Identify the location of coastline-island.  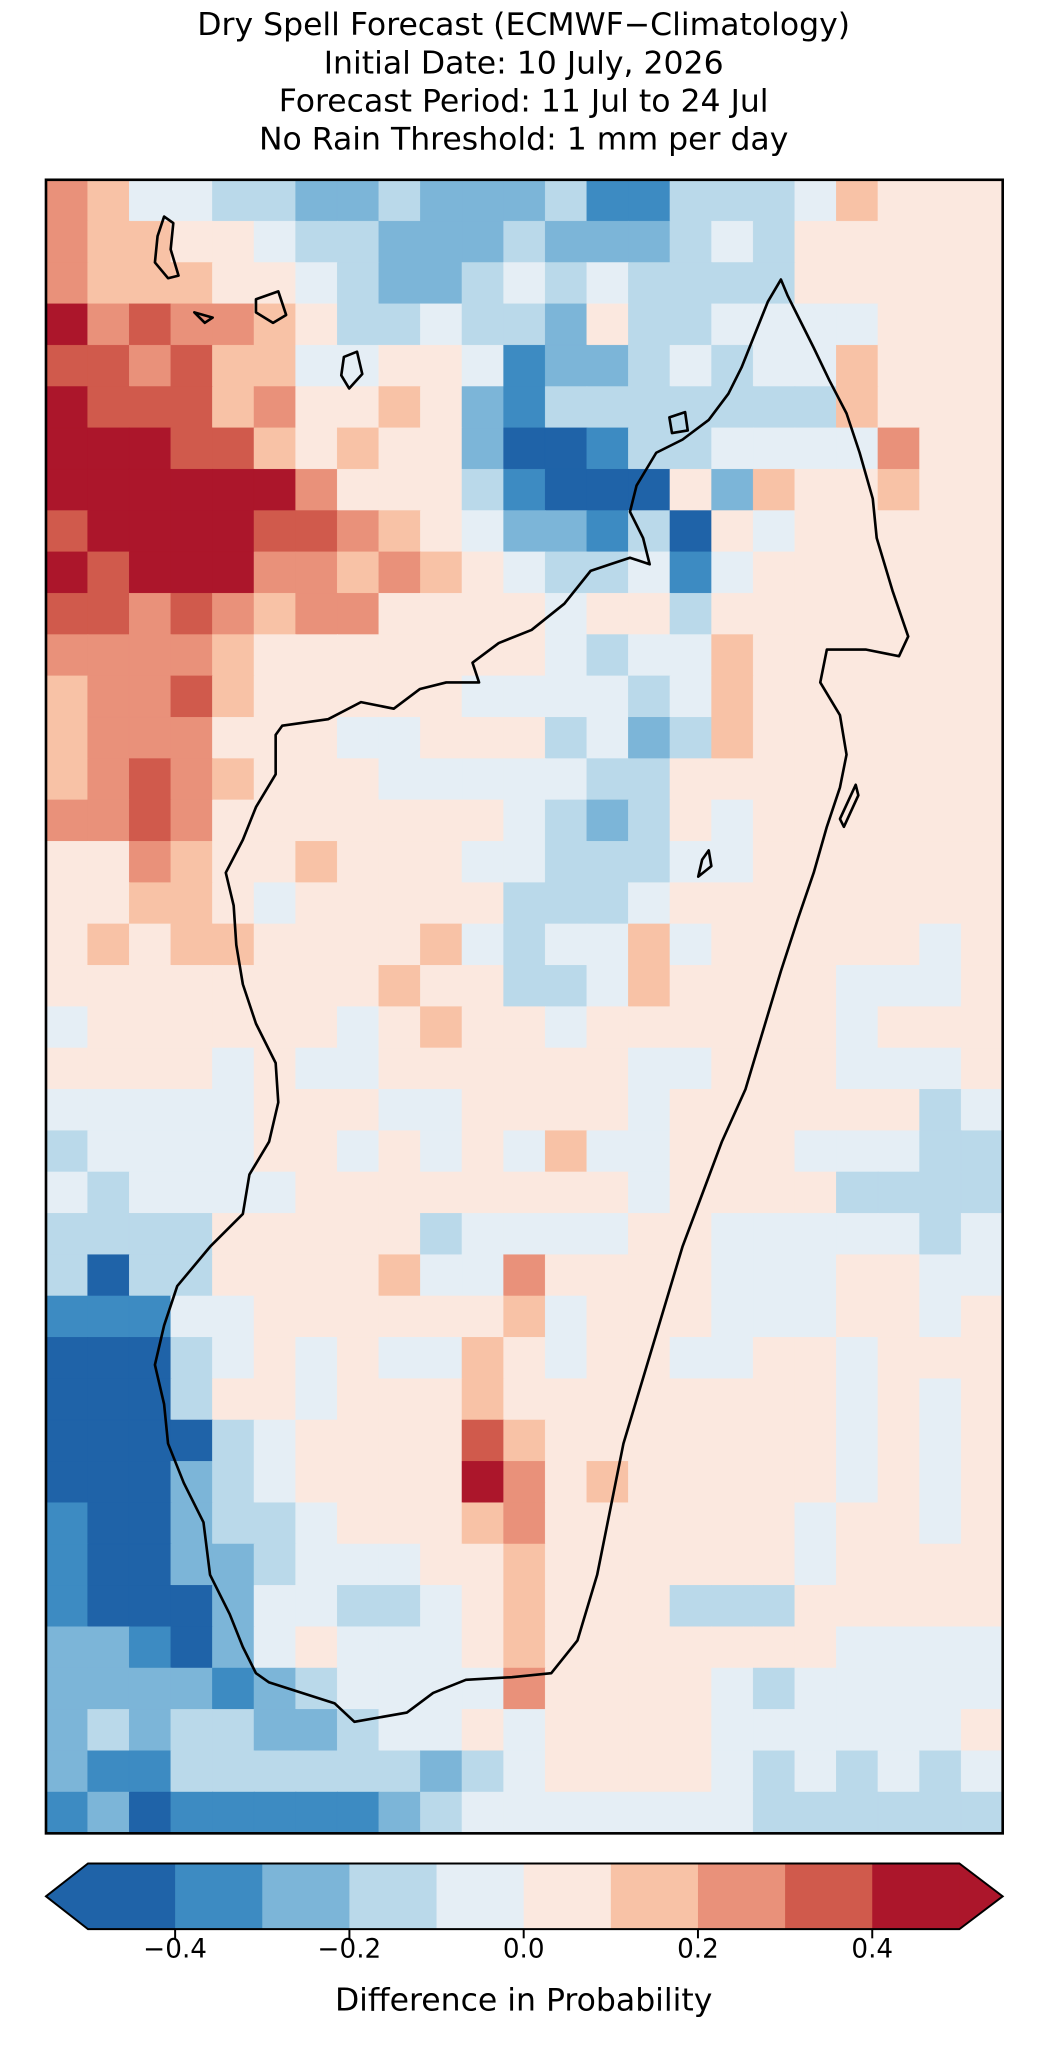
(271, 307).